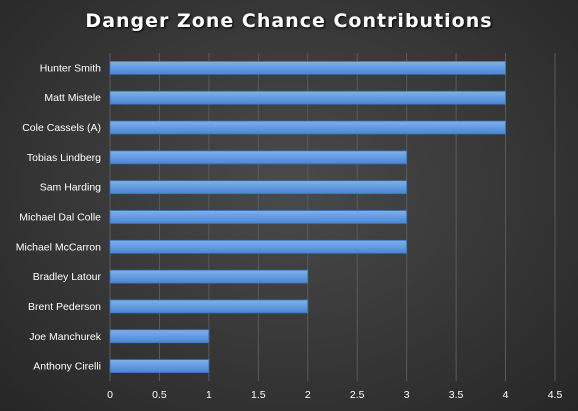  Describe the element at coordinates (334, 395) in the screenshot. I see `x-tick-labels: 0 0.5 1 1.5 2 2.5 3 3.5 4 4.5` at that location.